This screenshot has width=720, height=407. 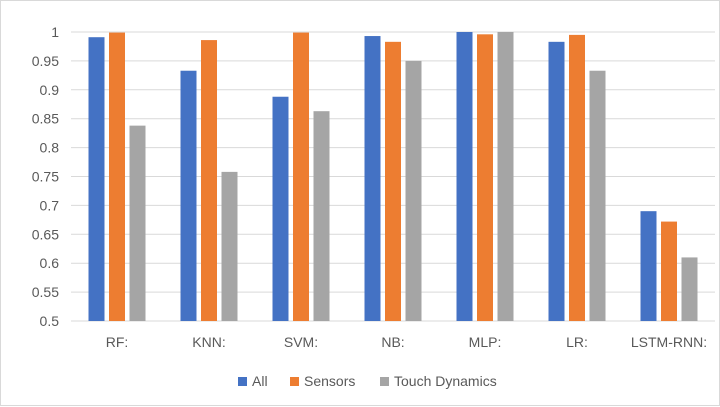 What do you see at coordinates (577, 342) in the screenshot?
I see `x-tick-label: LR:` at bounding box center [577, 342].